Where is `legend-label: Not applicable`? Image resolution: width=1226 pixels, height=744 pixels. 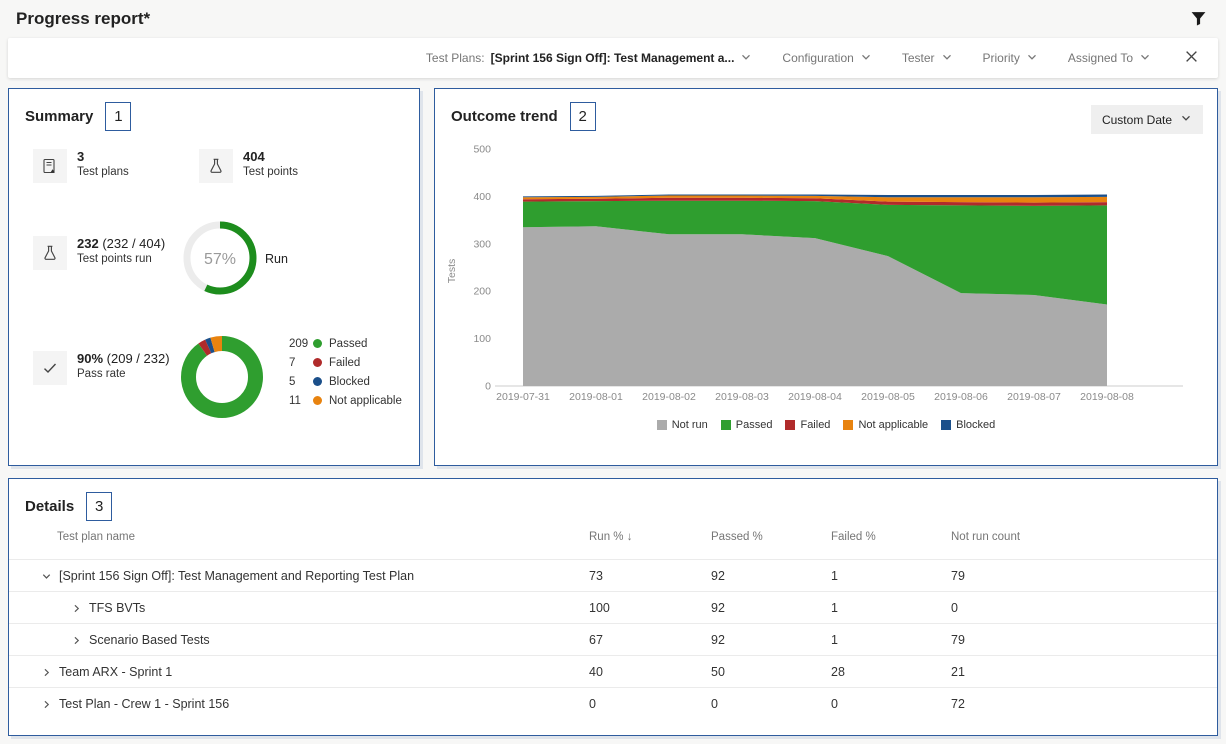
legend-label: Not applicable is located at coordinates (365, 400).